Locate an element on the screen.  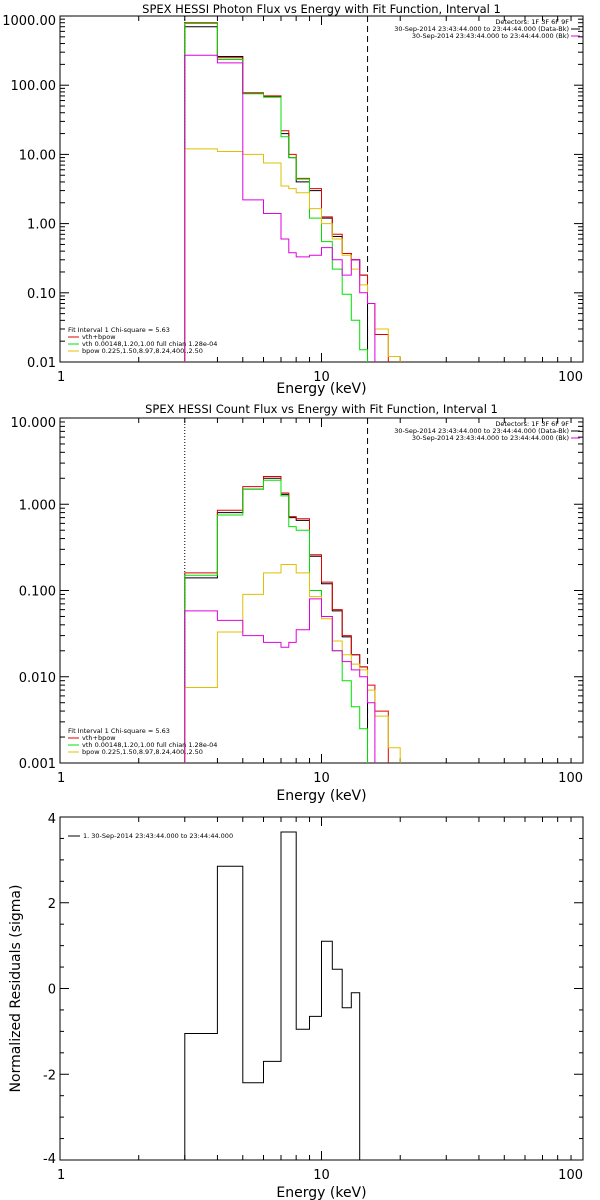
y-axis-label: Normalized Residuals (sigma) is located at coordinates (16, 989).